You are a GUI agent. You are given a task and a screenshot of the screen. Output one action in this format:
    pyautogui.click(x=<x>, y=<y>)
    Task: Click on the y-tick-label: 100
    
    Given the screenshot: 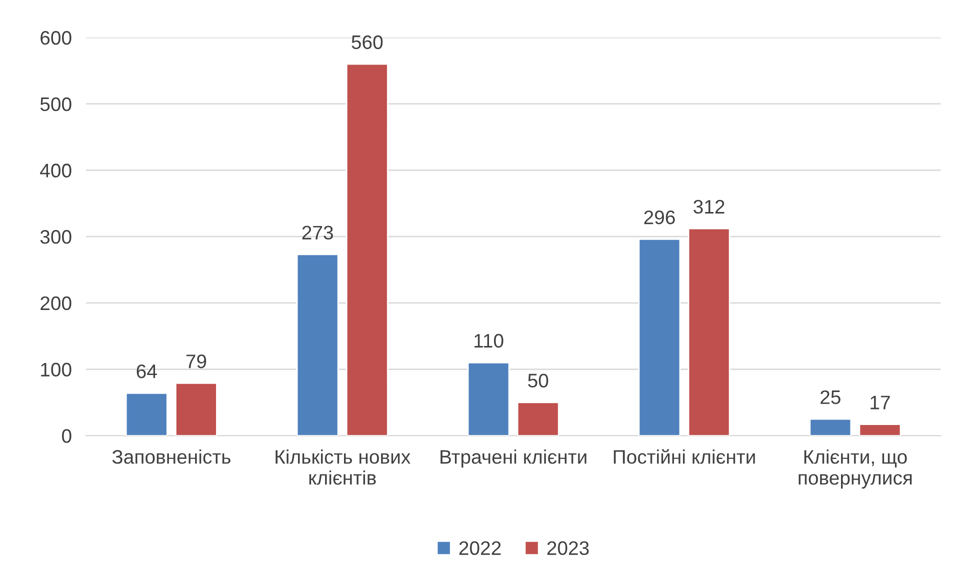 What is the action you would take?
    pyautogui.click(x=56, y=369)
    